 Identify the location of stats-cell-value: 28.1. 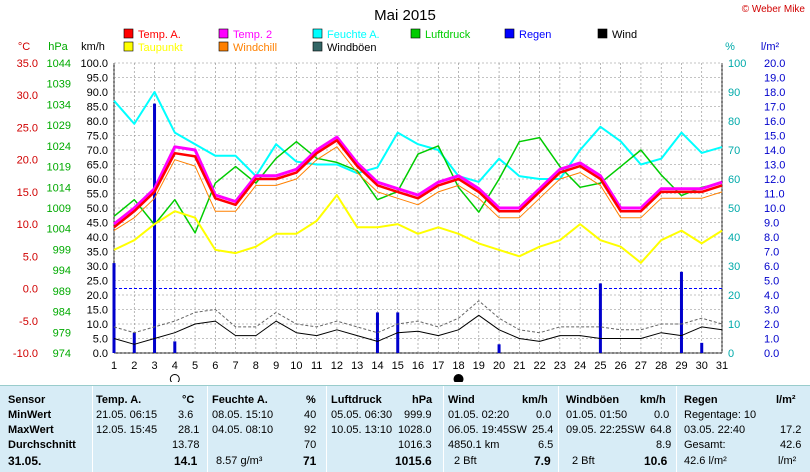
(189, 430).